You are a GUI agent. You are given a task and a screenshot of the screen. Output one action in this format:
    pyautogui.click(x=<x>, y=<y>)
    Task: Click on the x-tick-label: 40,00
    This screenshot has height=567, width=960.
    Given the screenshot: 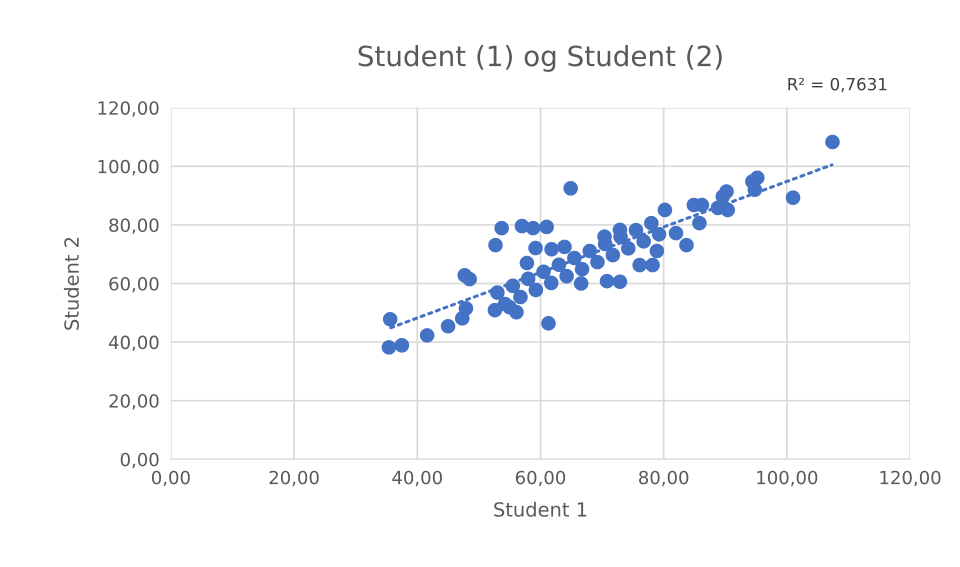 What is the action you would take?
    pyautogui.click(x=417, y=478)
    